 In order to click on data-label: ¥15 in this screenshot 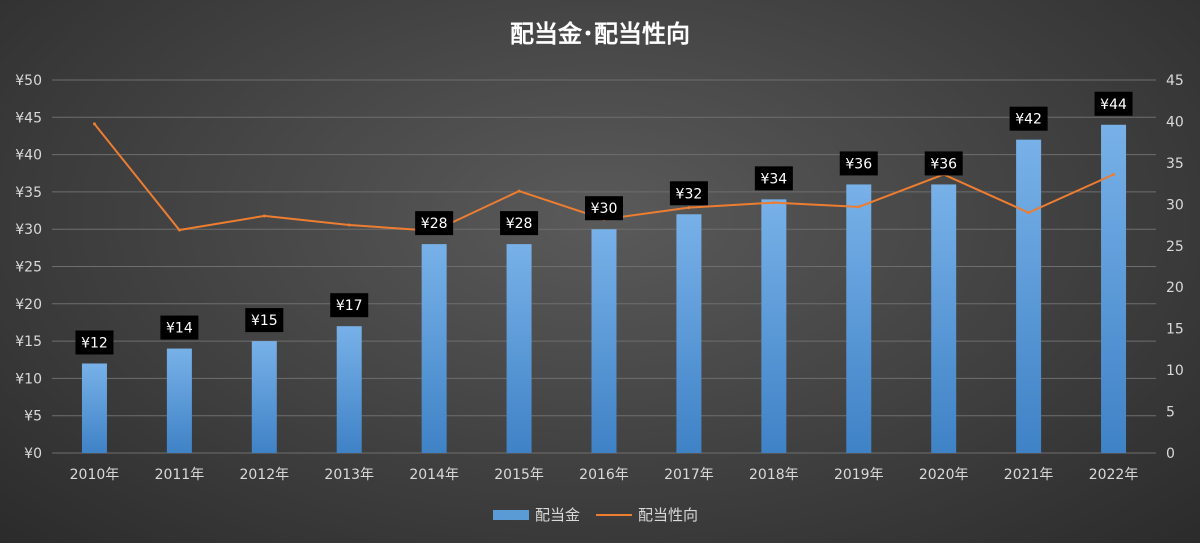, I will do `click(264, 321)`.